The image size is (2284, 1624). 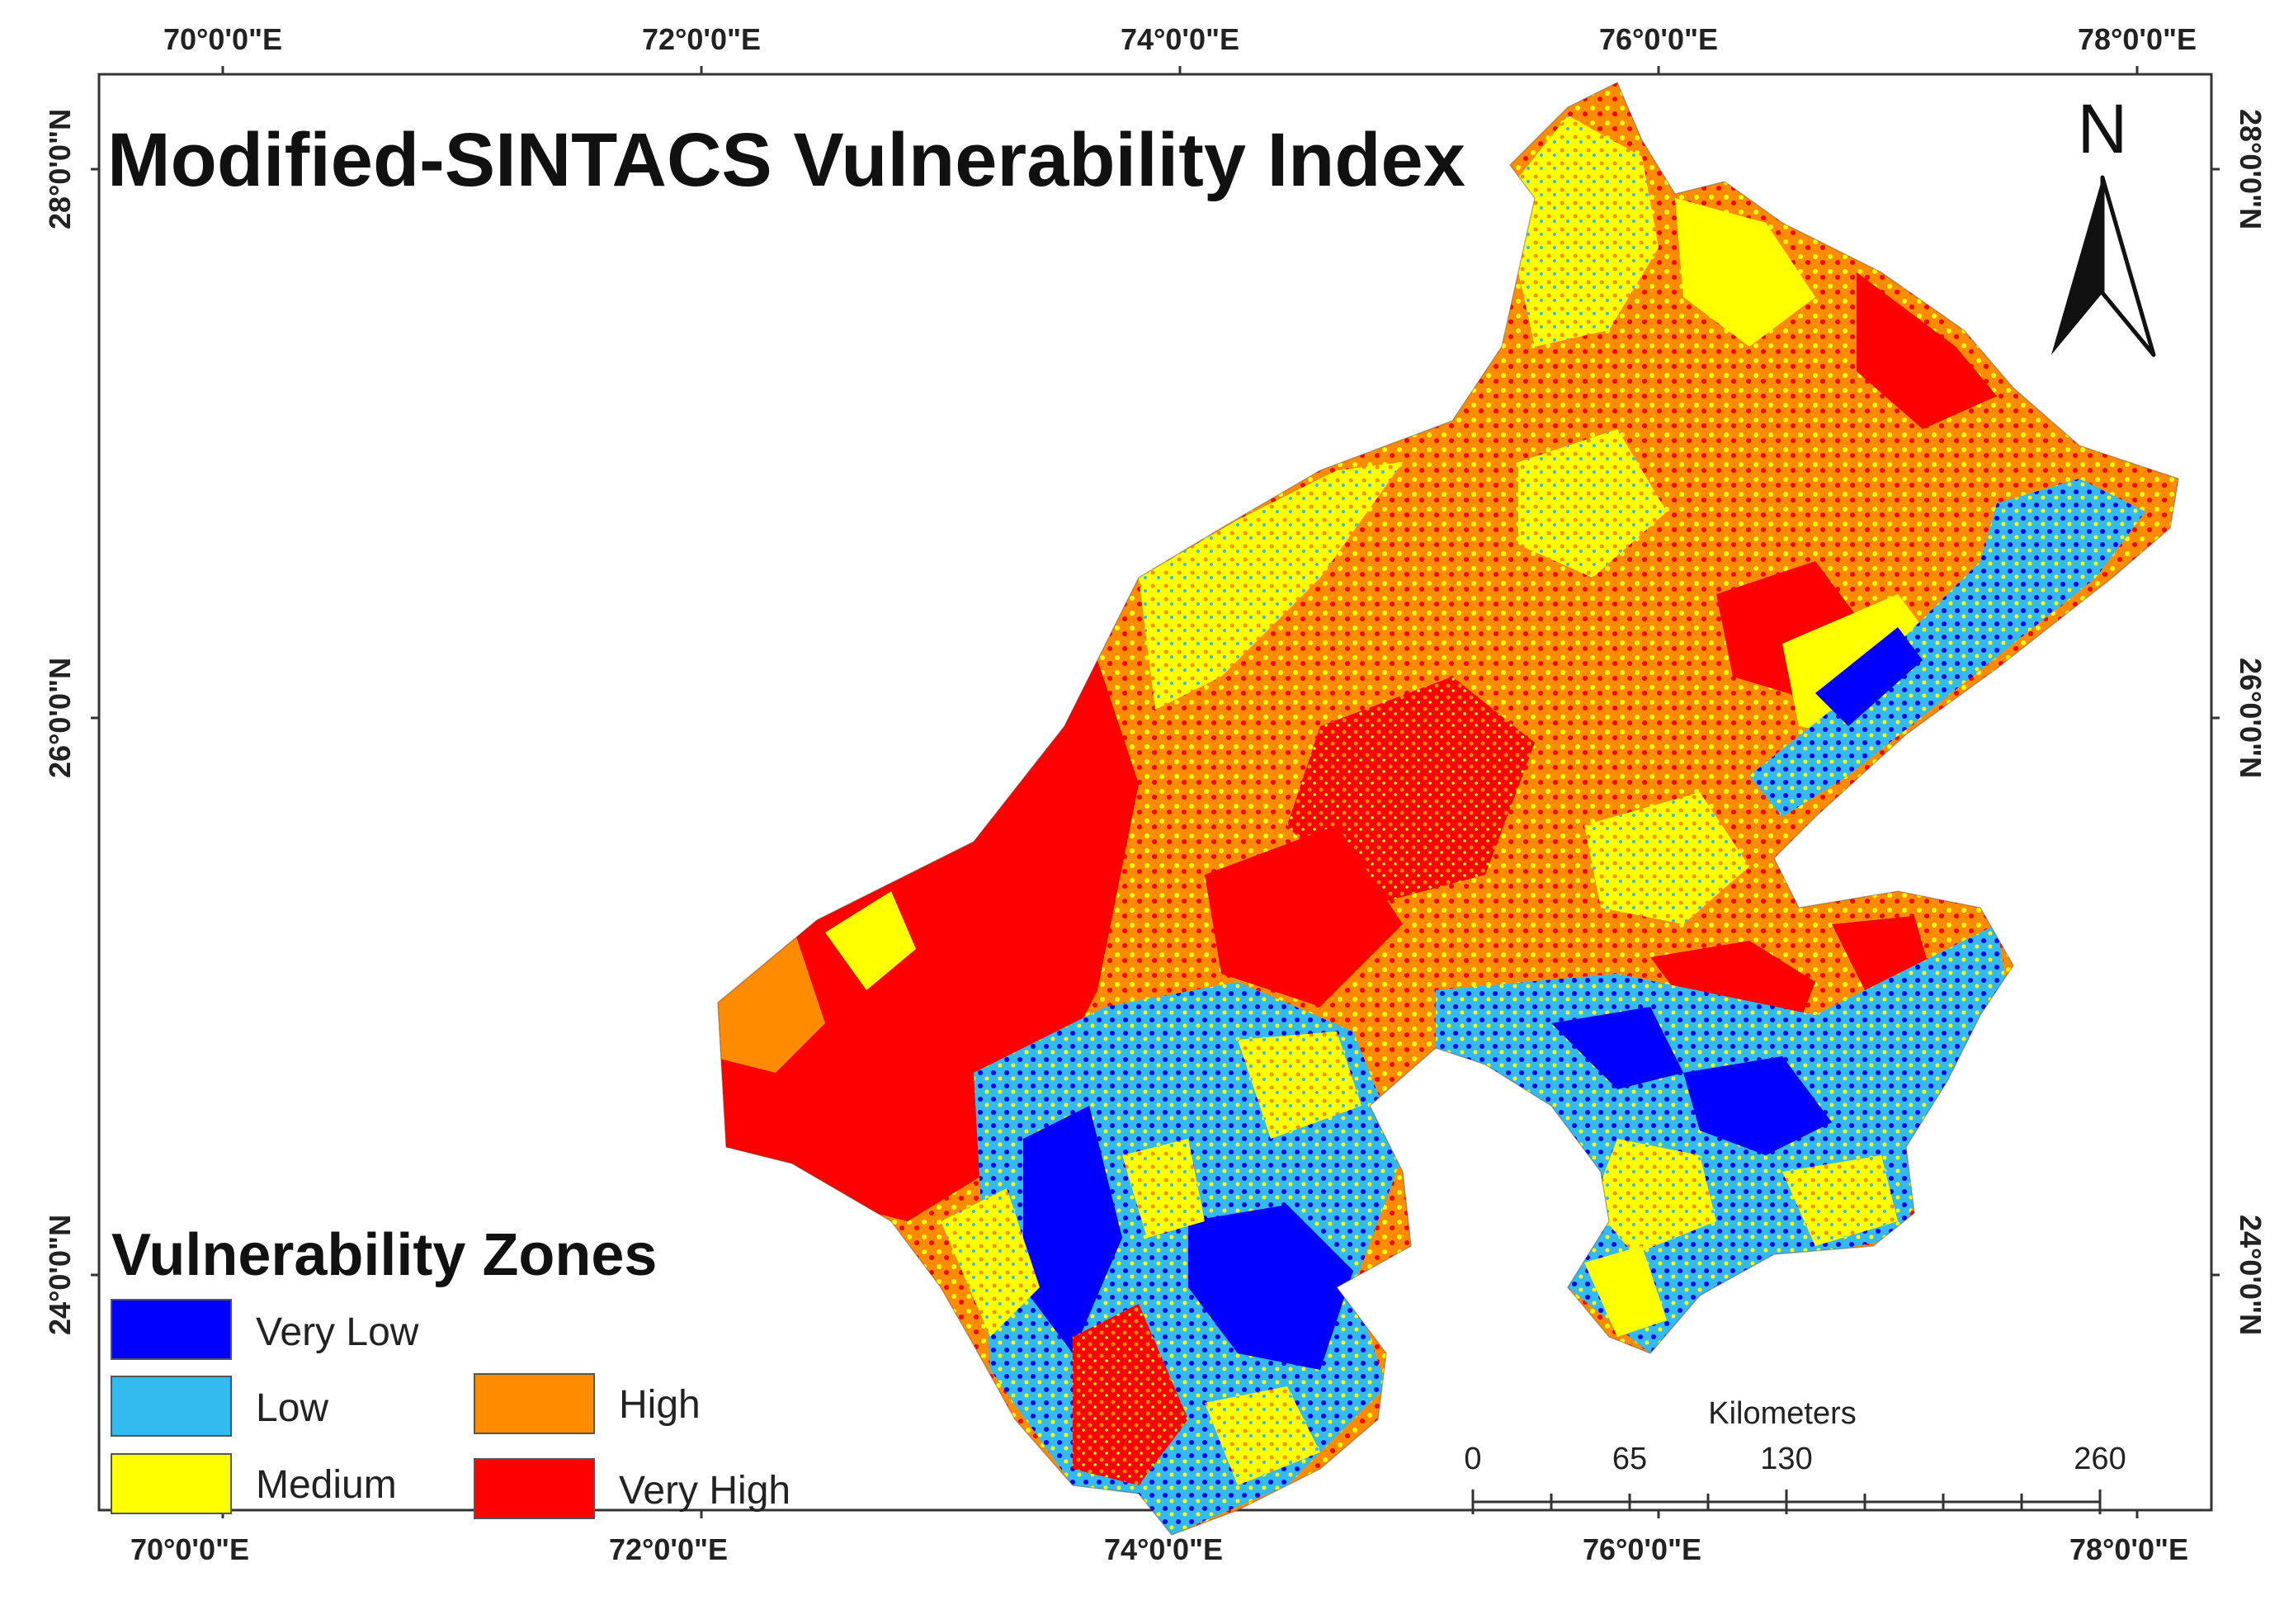 What do you see at coordinates (2250, 169) in the screenshot?
I see `right-lat-label-28: 28°0'0"N` at bounding box center [2250, 169].